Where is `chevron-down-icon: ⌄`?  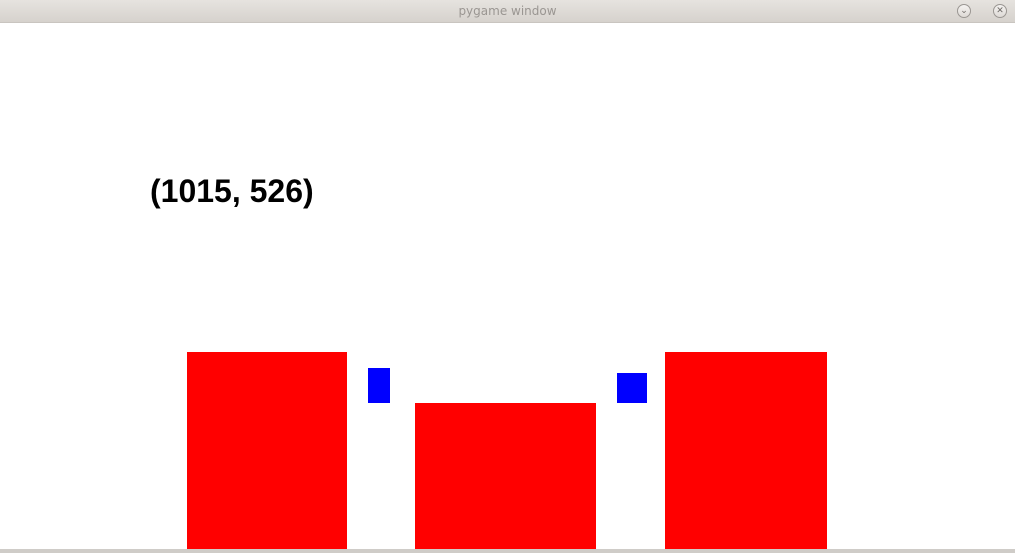
chevron-down-icon: ⌄ is located at coordinates (964, 10).